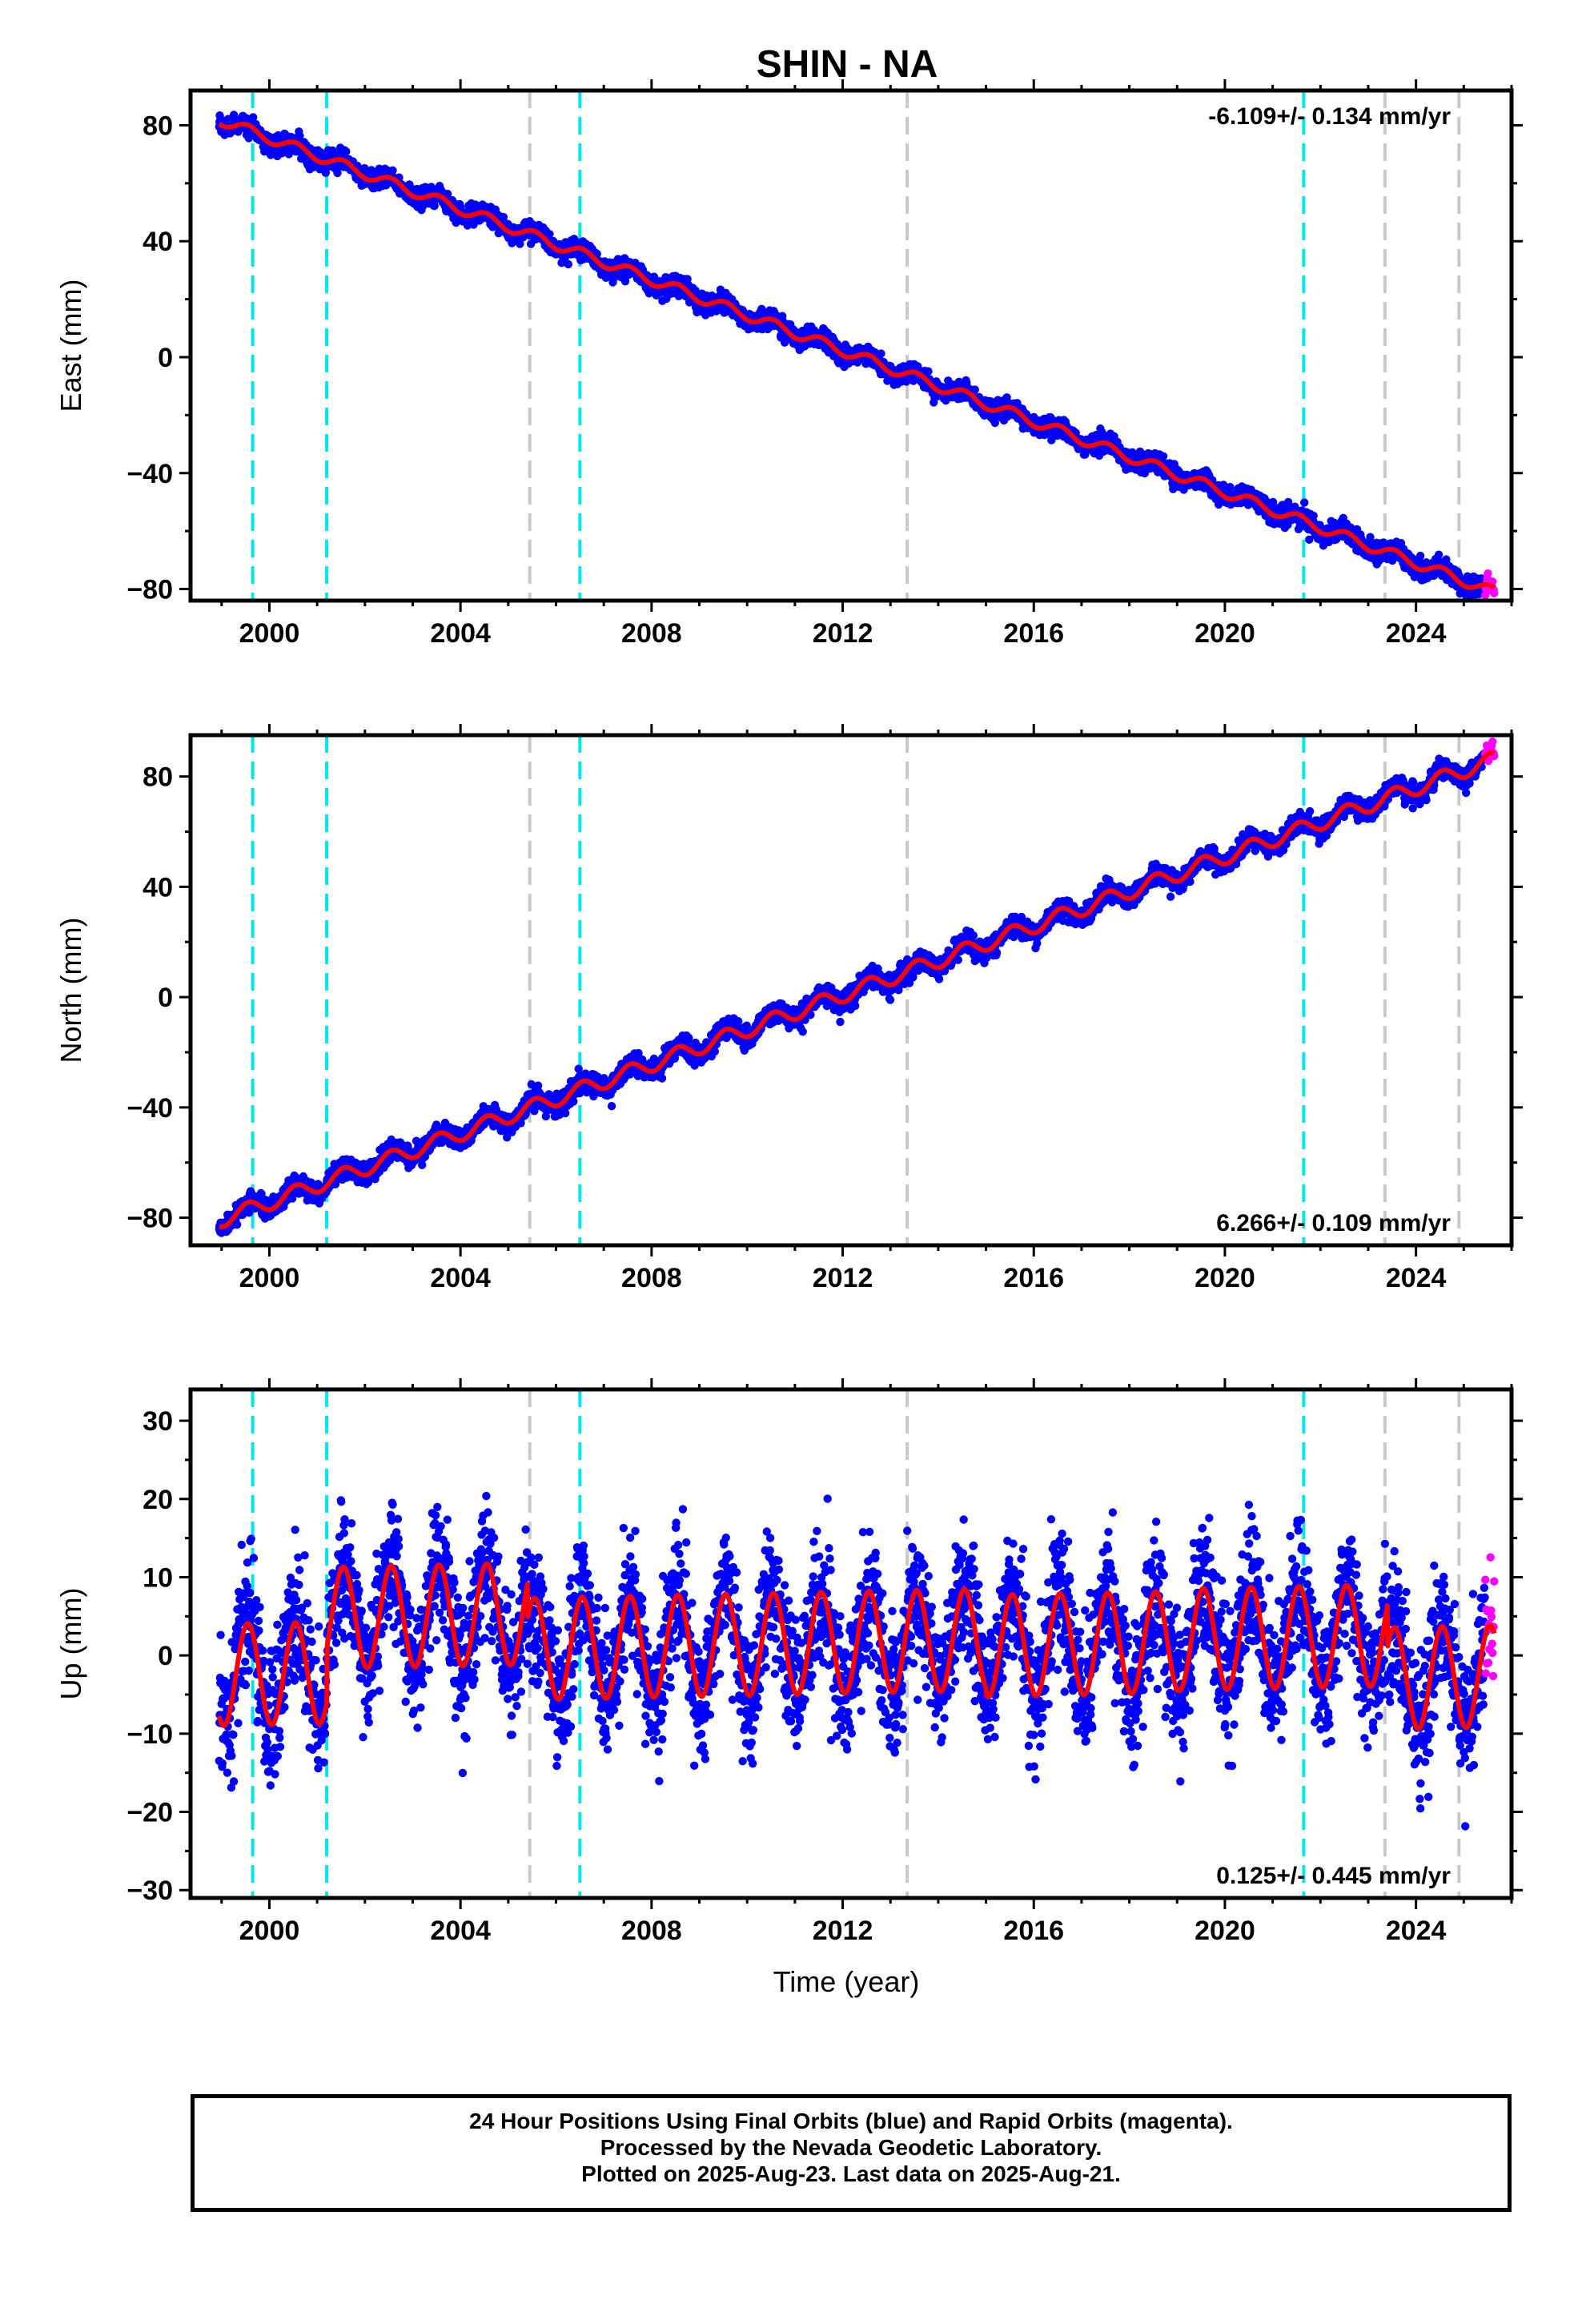 The height and width of the screenshot is (2324, 1582). What do you see at coordinates (70, 345) in the screenshot?
I see `y-axis-label: East (mm)` at bounding box center [70, 345].